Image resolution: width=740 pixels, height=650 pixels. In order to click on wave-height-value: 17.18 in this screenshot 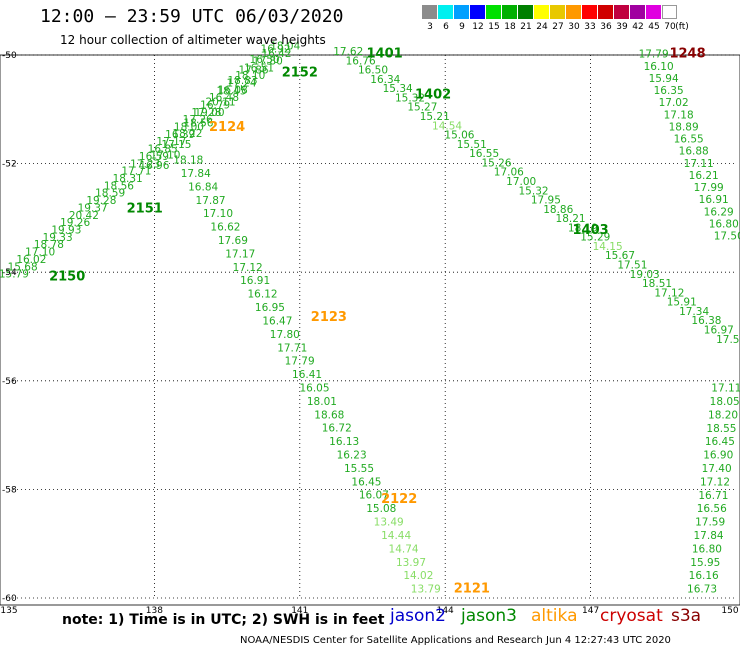, I will do `click(679, 115)`.